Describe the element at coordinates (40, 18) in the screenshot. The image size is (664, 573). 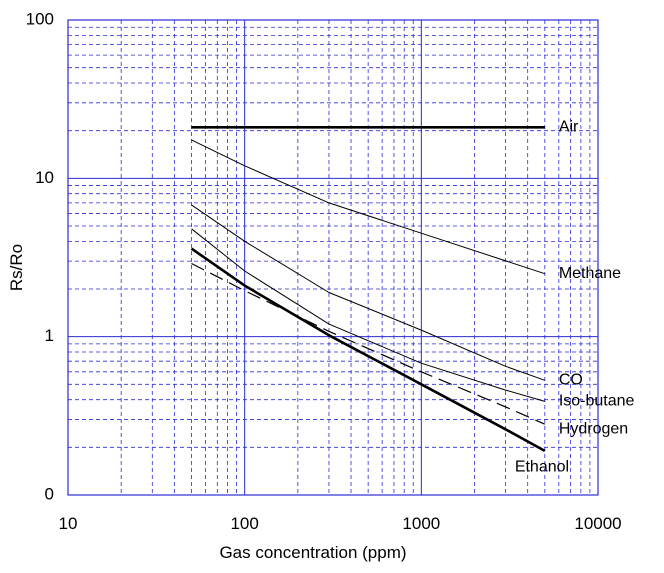
I see `y-tick-label: 100` at that location.